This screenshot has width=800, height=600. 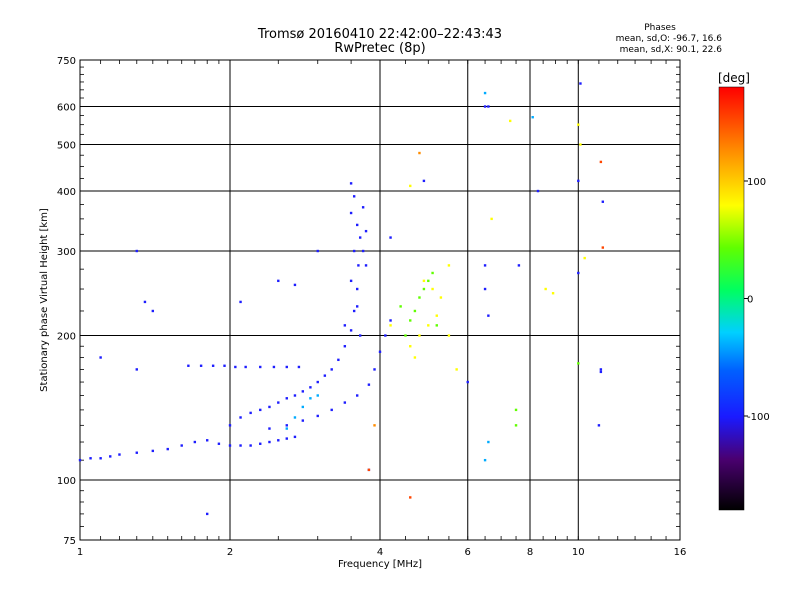 I want to click on y-tick-label: 200, so click(x=66, y=337).